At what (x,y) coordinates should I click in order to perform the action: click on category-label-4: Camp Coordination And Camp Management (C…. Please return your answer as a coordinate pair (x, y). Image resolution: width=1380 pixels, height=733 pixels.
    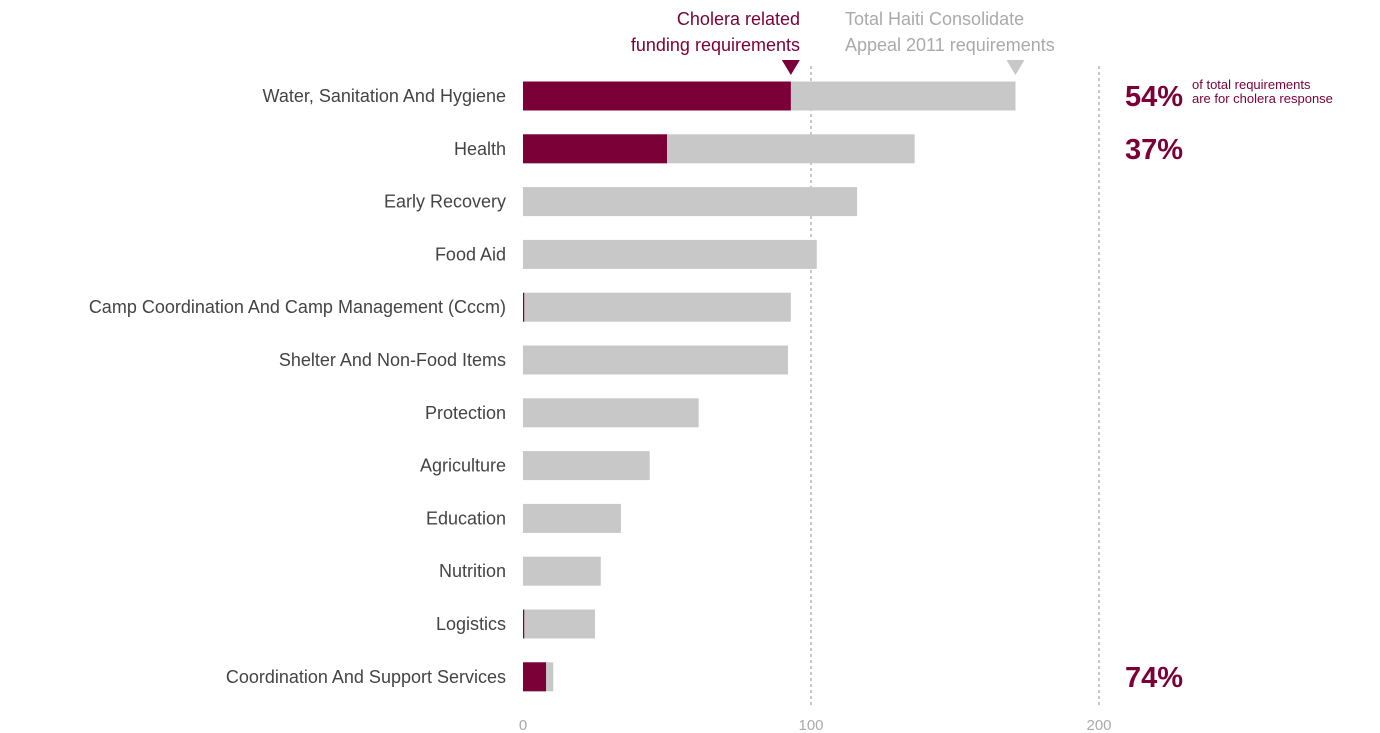
    Looking at the image, I should click on (297, 307).